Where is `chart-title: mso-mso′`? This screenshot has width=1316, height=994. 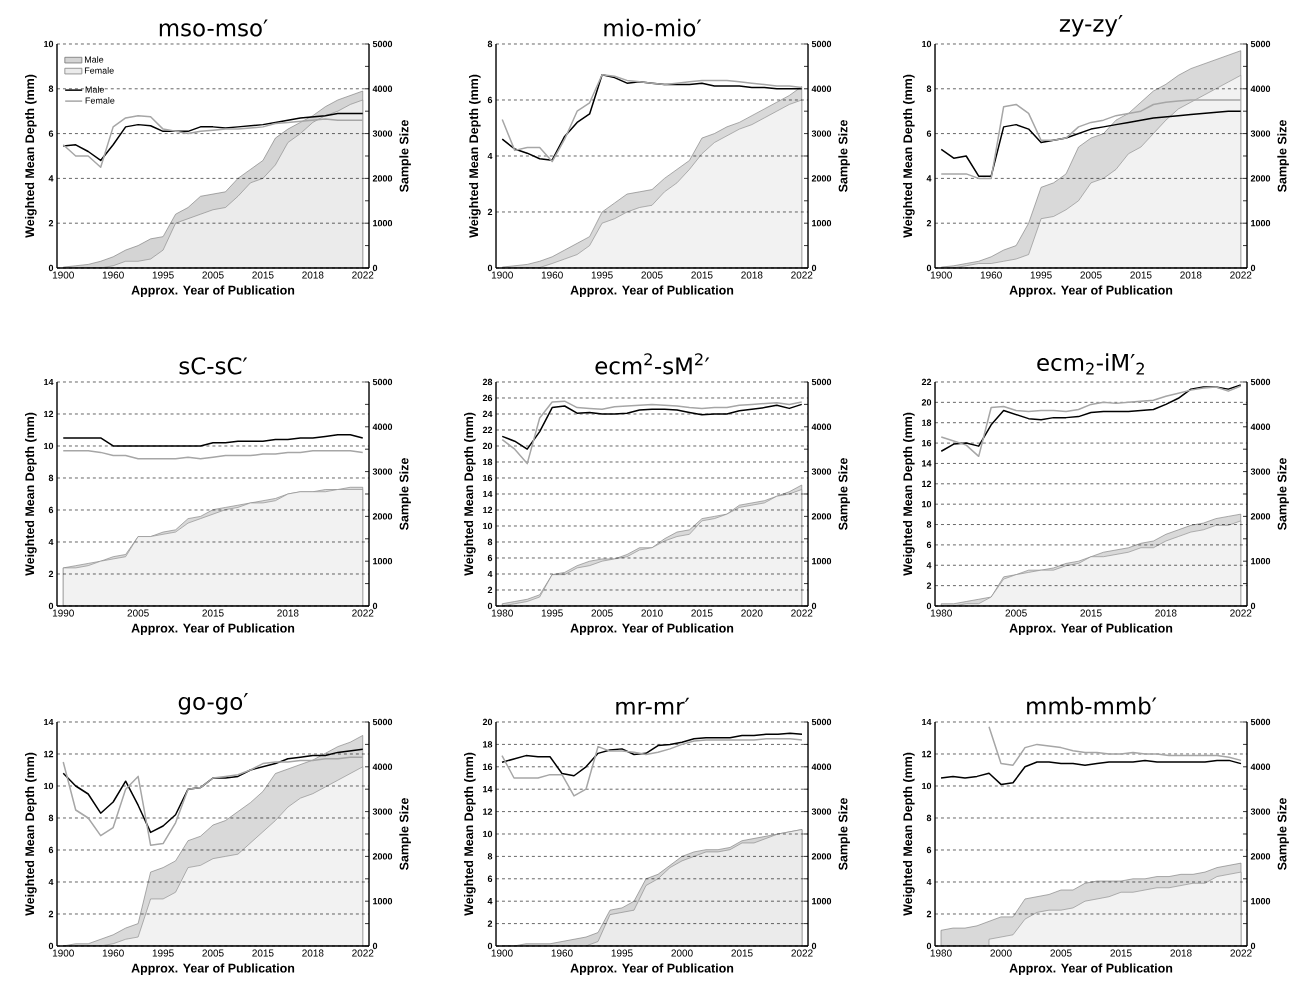
chart-title: mso-mso′ is located at coordinates (213, 28).